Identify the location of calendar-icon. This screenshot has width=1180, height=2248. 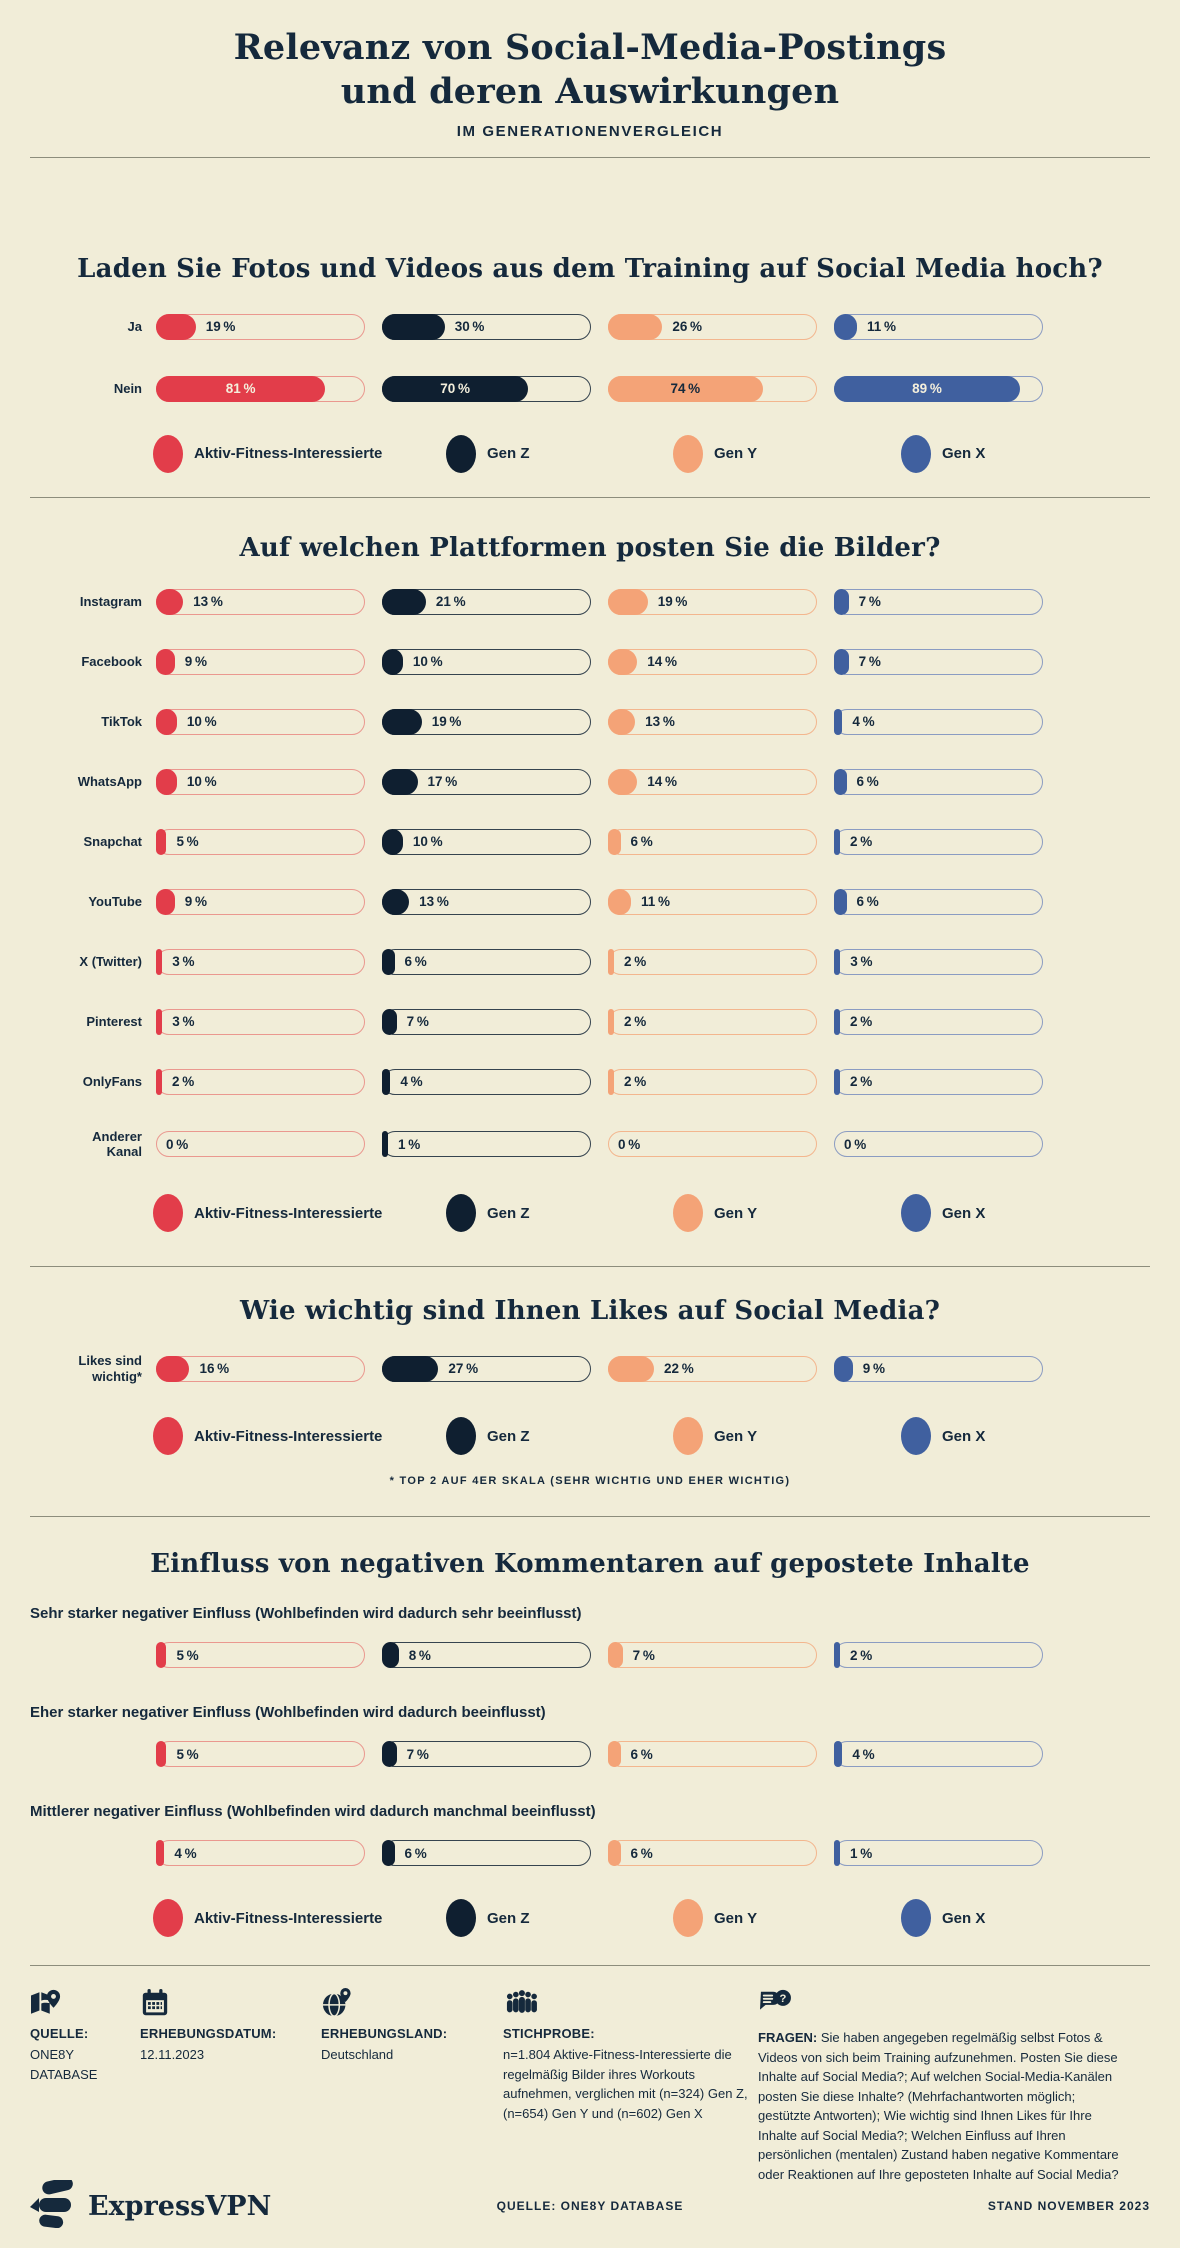
(225, 2003).